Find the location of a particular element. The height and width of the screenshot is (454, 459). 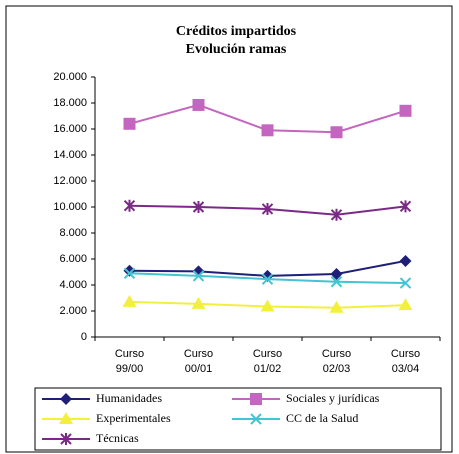

y-tick-label: 8.000 is located at coordinates (73, 233).